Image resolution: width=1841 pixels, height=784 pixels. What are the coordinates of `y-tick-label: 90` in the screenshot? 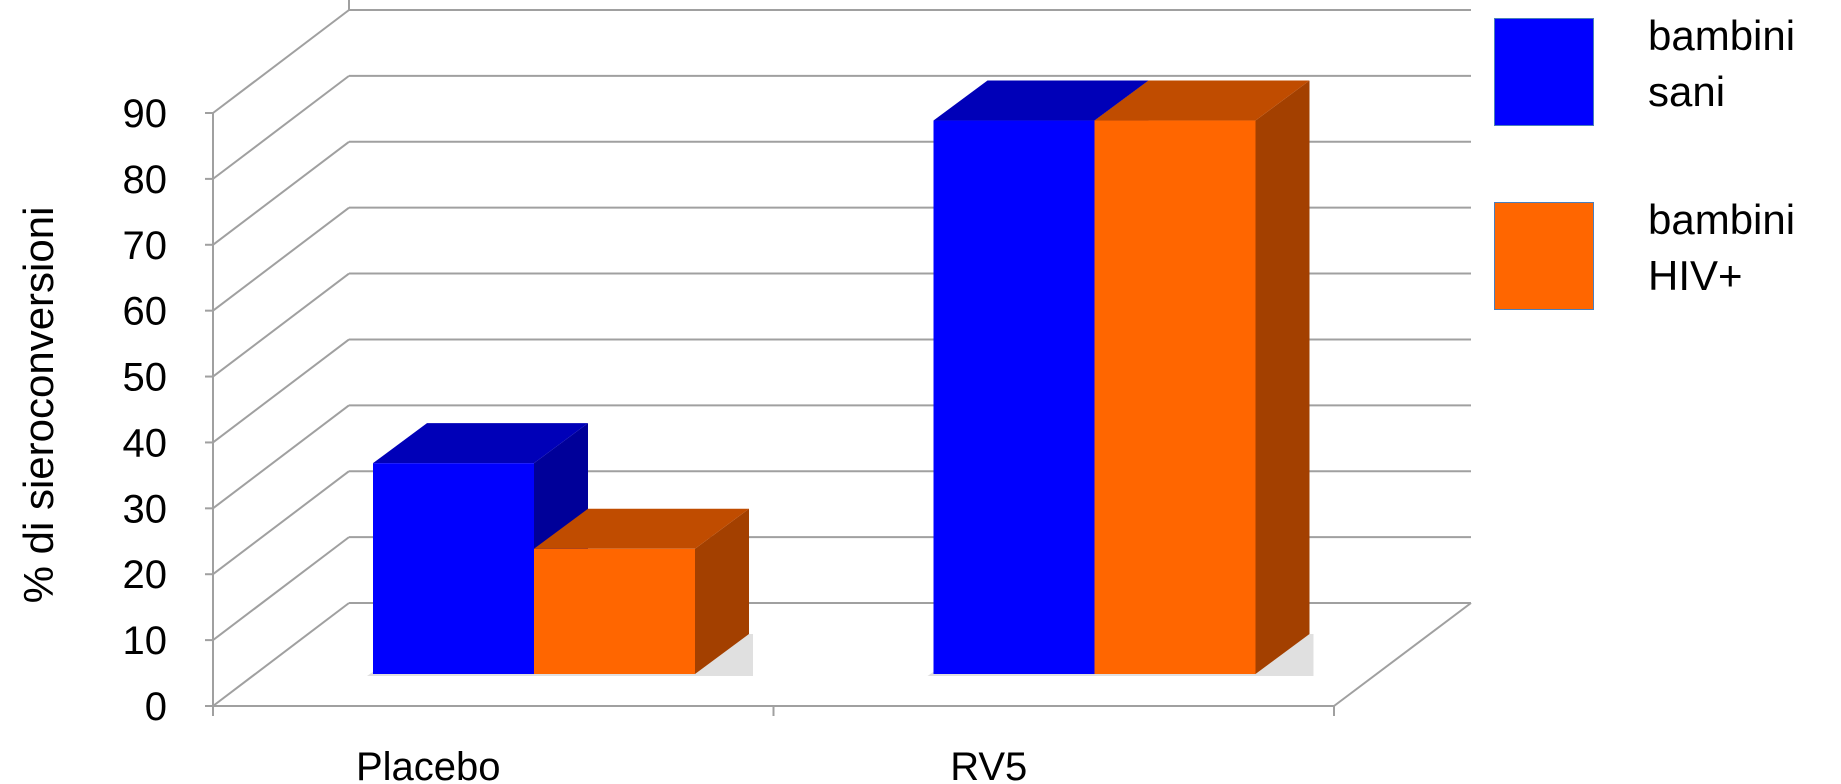 It's located at (145, 114).